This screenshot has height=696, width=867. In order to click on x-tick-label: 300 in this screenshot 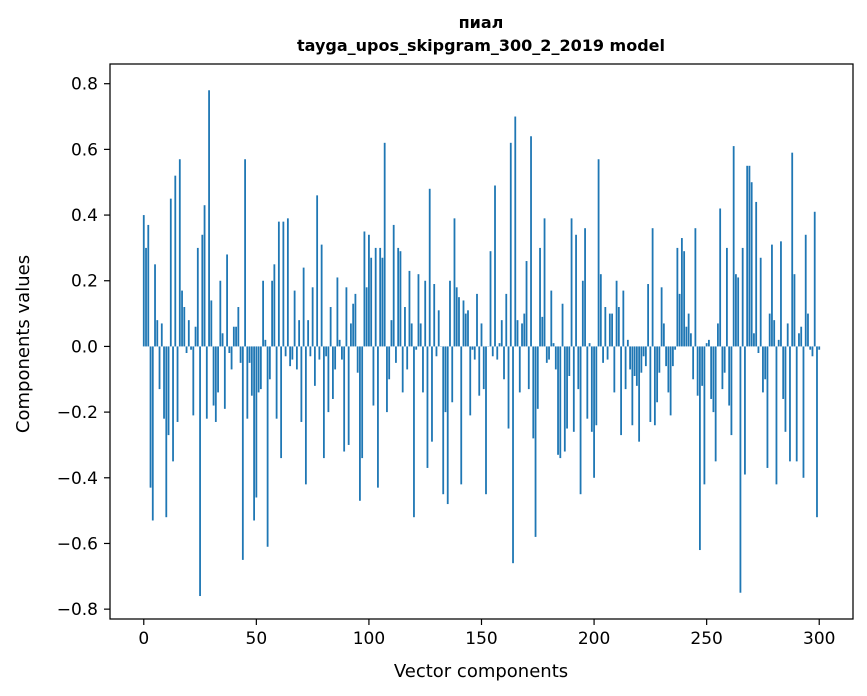, I will do `click(819, 639)`.